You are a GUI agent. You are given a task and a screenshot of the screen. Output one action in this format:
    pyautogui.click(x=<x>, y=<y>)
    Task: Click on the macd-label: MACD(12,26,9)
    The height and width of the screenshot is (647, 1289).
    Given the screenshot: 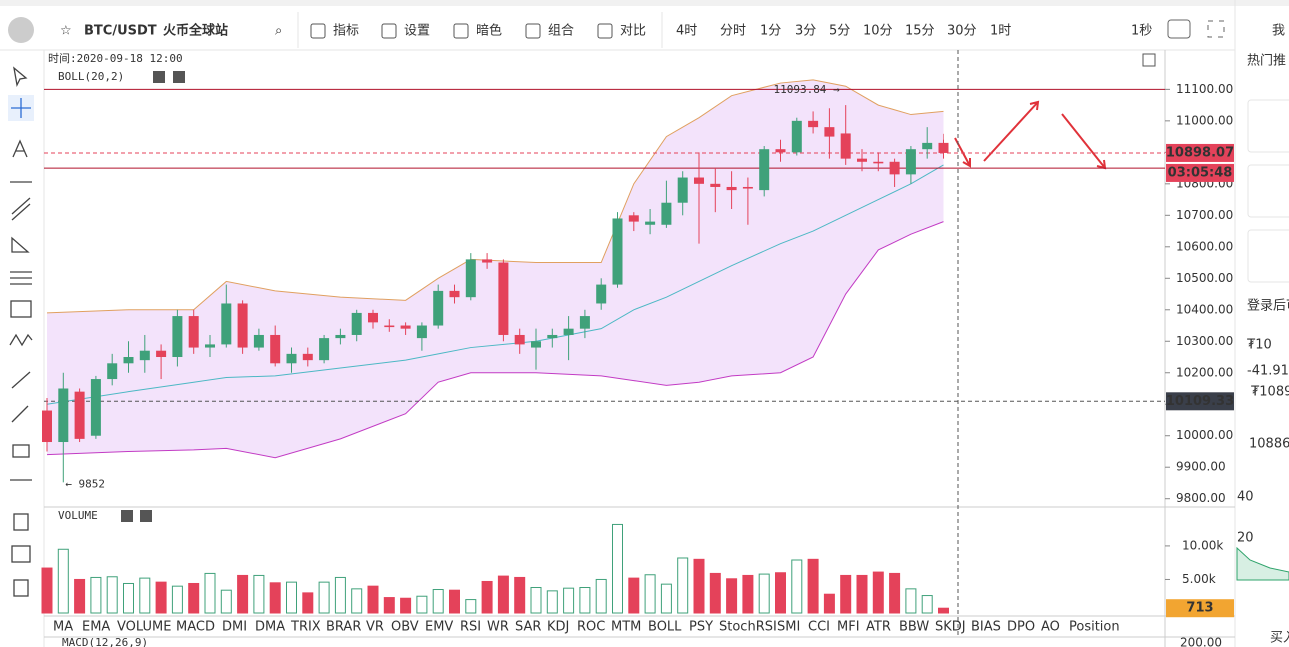 What is the action you would take?
    pyautogui.click(x=105, y=641)
    